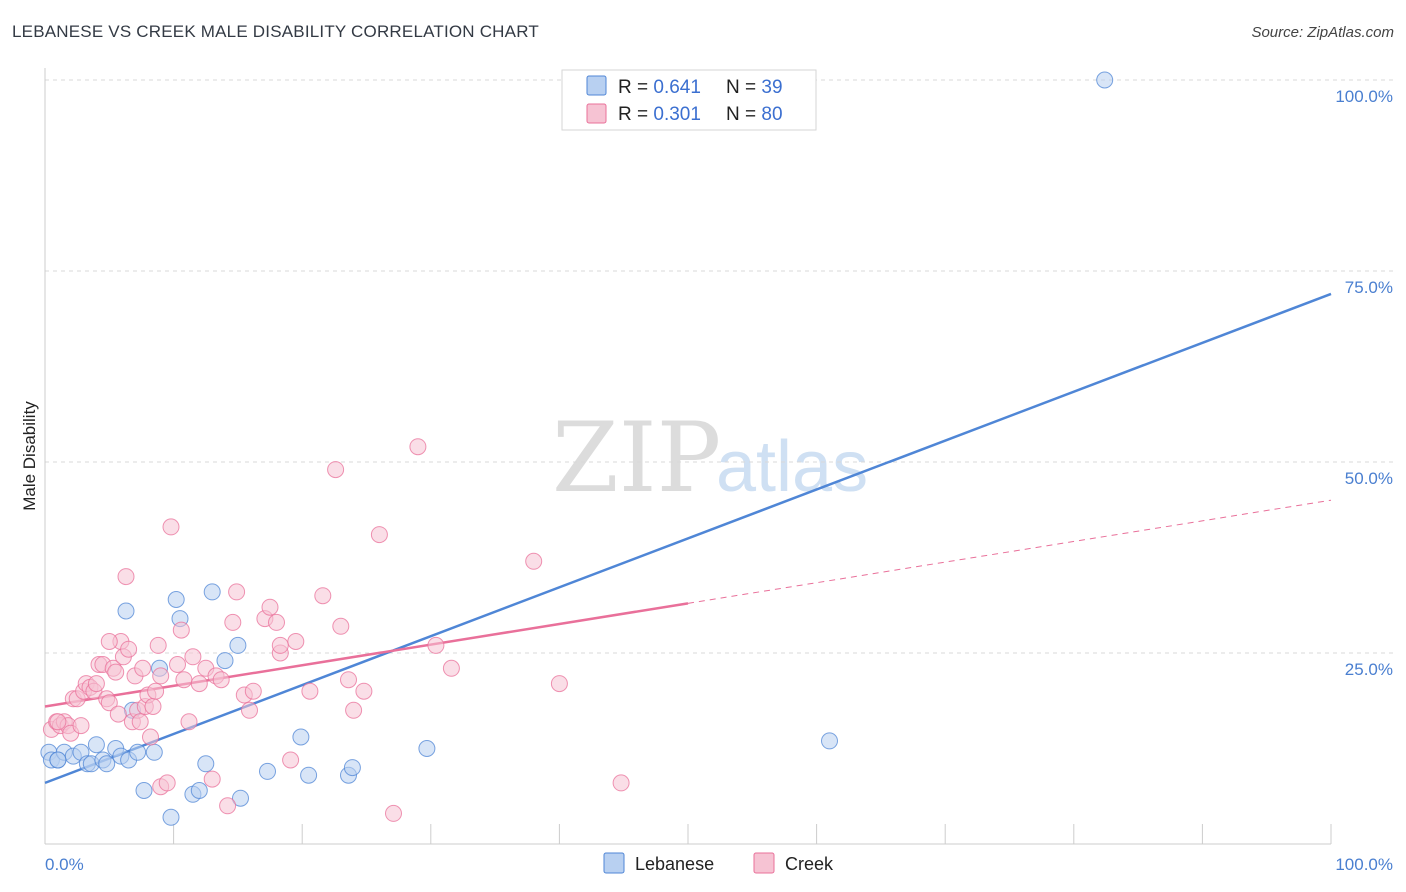  What do you see at coordinates (809, 864) in the screenshot?
I see `bottom-legend-label-creek: Creek` at bounding box center [809, 864].